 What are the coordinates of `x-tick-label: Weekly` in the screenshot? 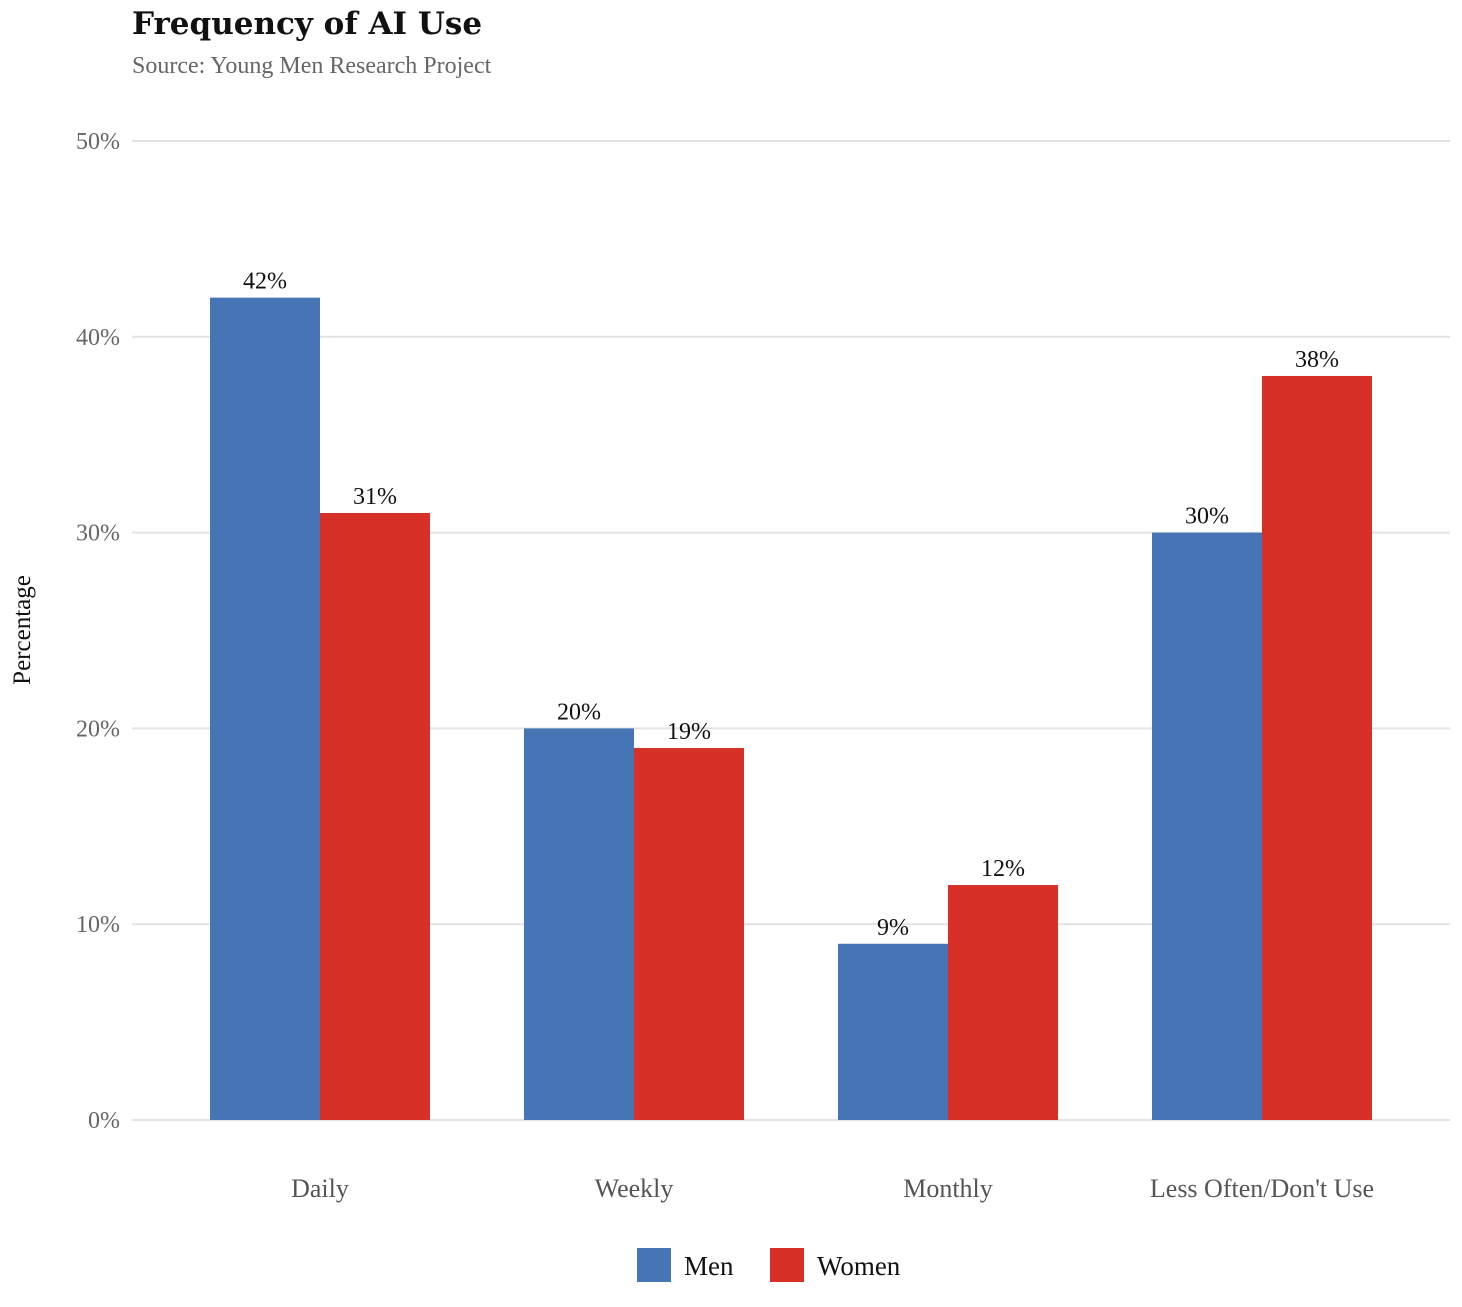 It's located at (634, 1188).